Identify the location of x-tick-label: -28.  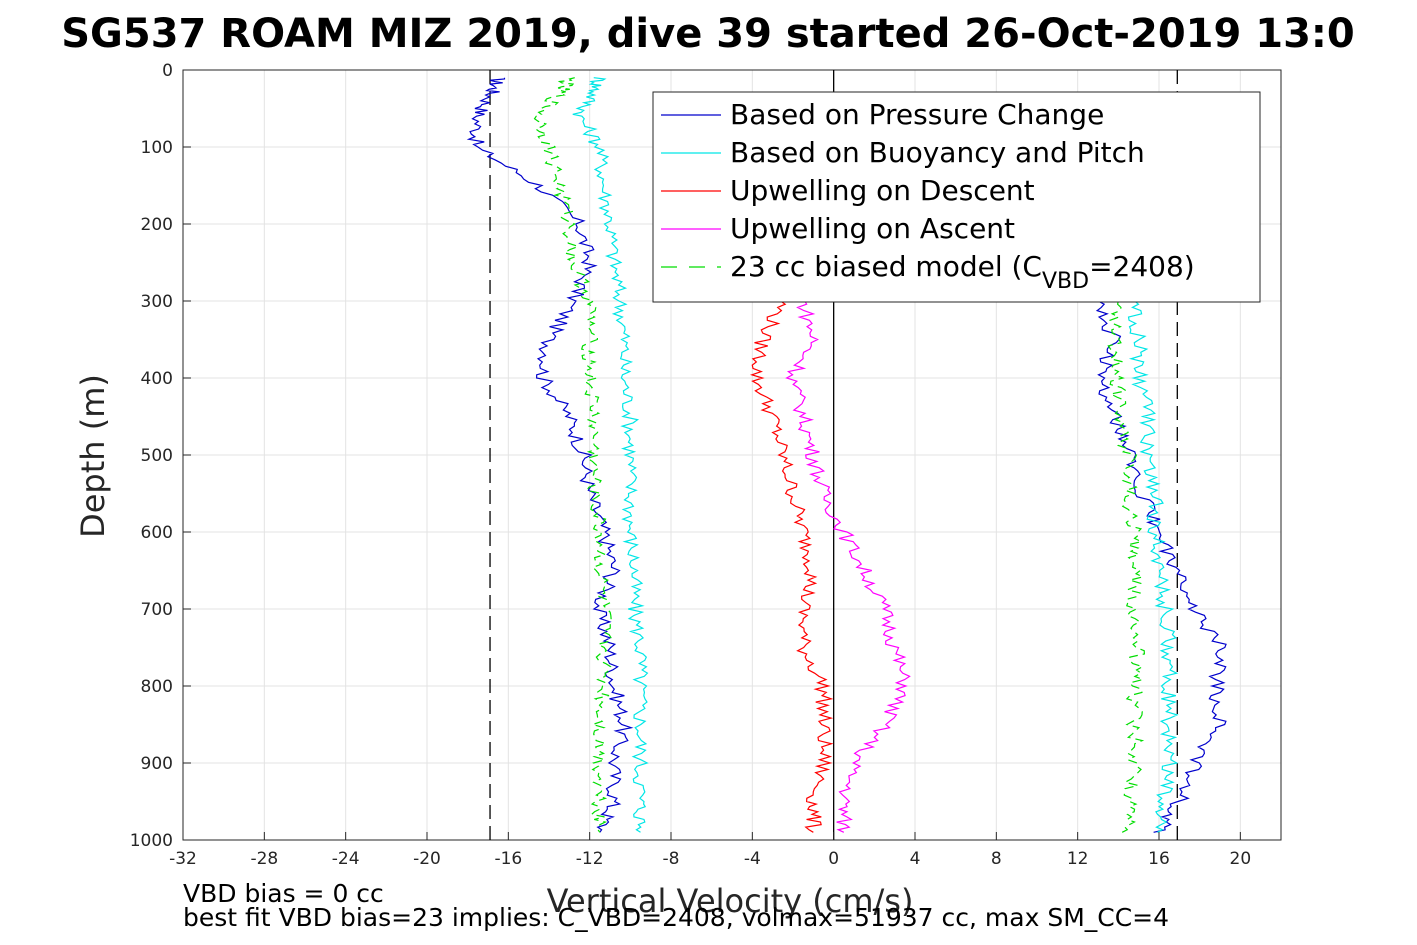
(264, 859).